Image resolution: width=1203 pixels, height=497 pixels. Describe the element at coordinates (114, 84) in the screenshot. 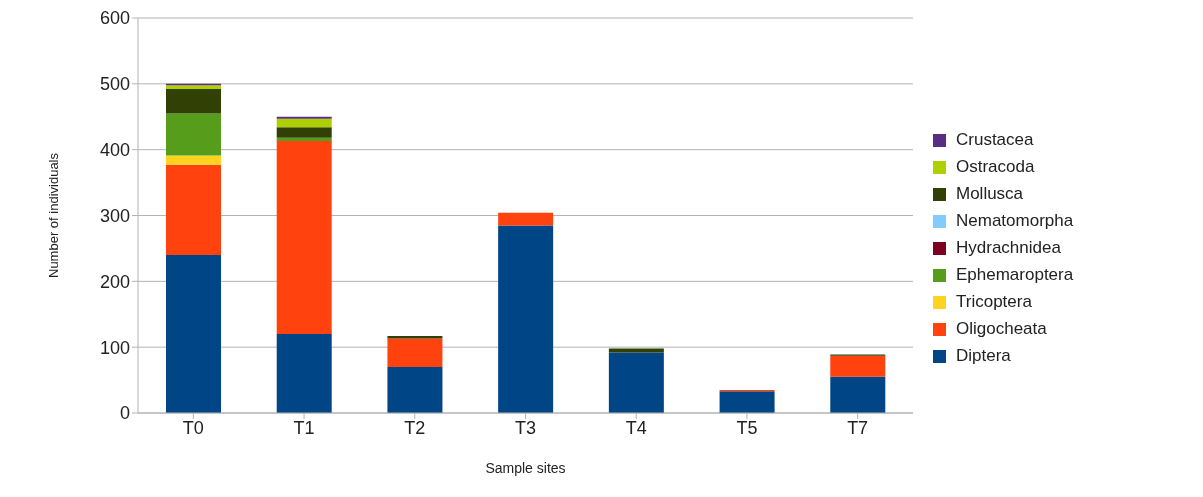

I see `y-tick-label: 500` at that location.